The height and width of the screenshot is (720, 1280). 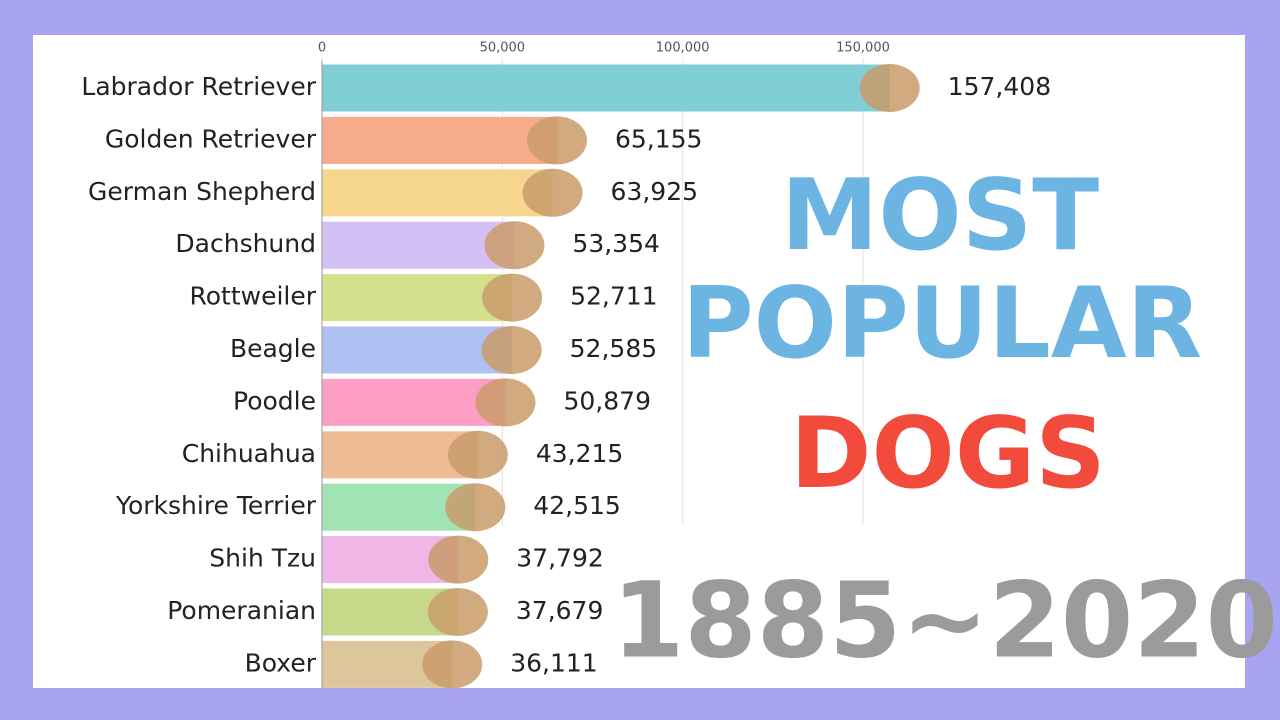 I want to click on x-tick-label: 150,000, so click(x=863, y=48).